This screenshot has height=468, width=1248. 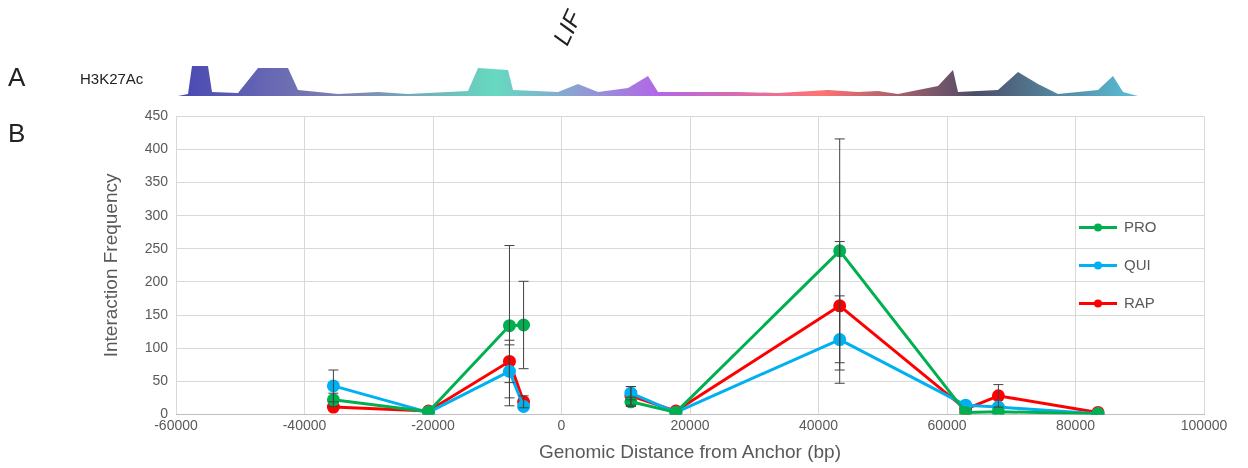 What do you see at coordinates (156, 214) in the screenshot?
I see `y-tick-label: 300` at bounding box center [156, 214].